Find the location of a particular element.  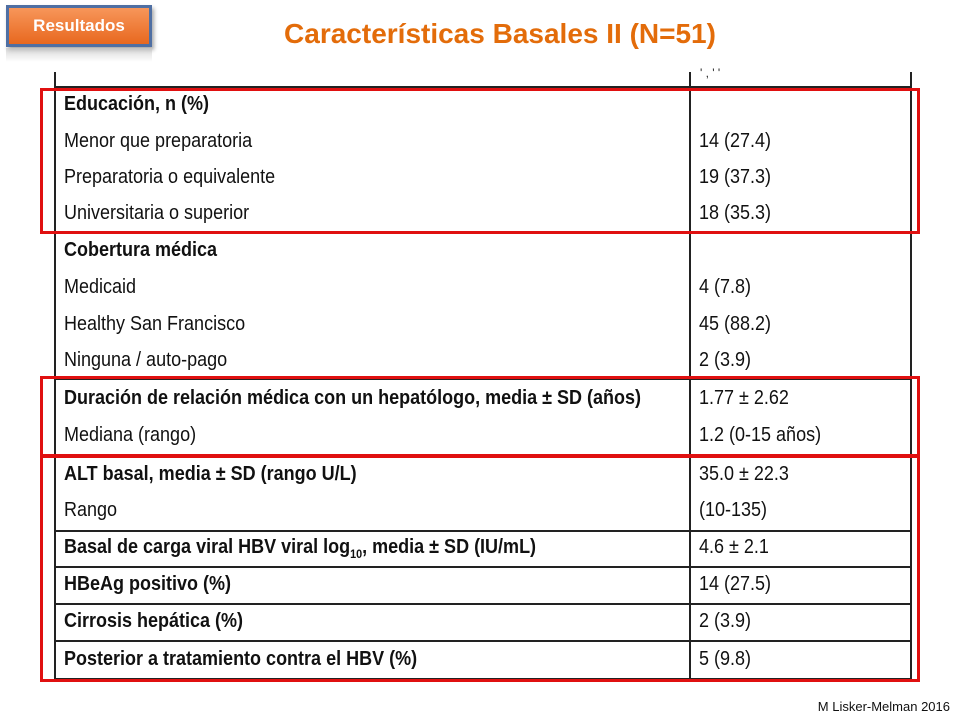

row-label: Medicaid is located at coordinates (100, 287).